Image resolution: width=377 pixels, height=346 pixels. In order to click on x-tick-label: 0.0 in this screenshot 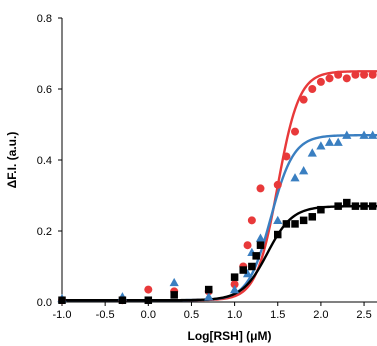, I will do `click(148, 315)`.